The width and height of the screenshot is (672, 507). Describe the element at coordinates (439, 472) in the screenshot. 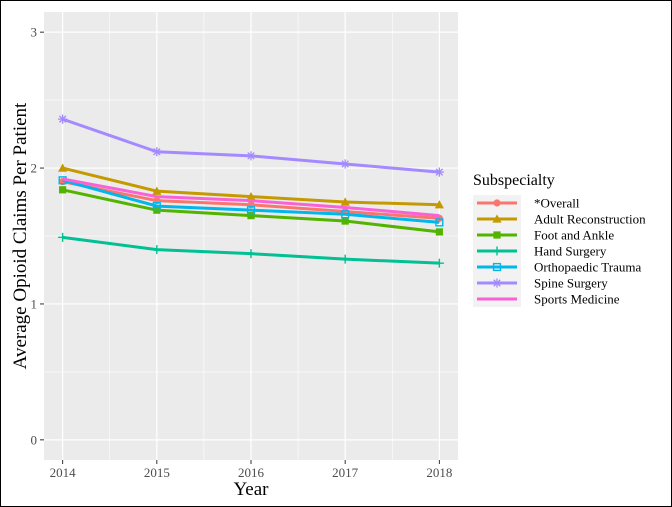

I see `x-tick-label: 2018` at that location.